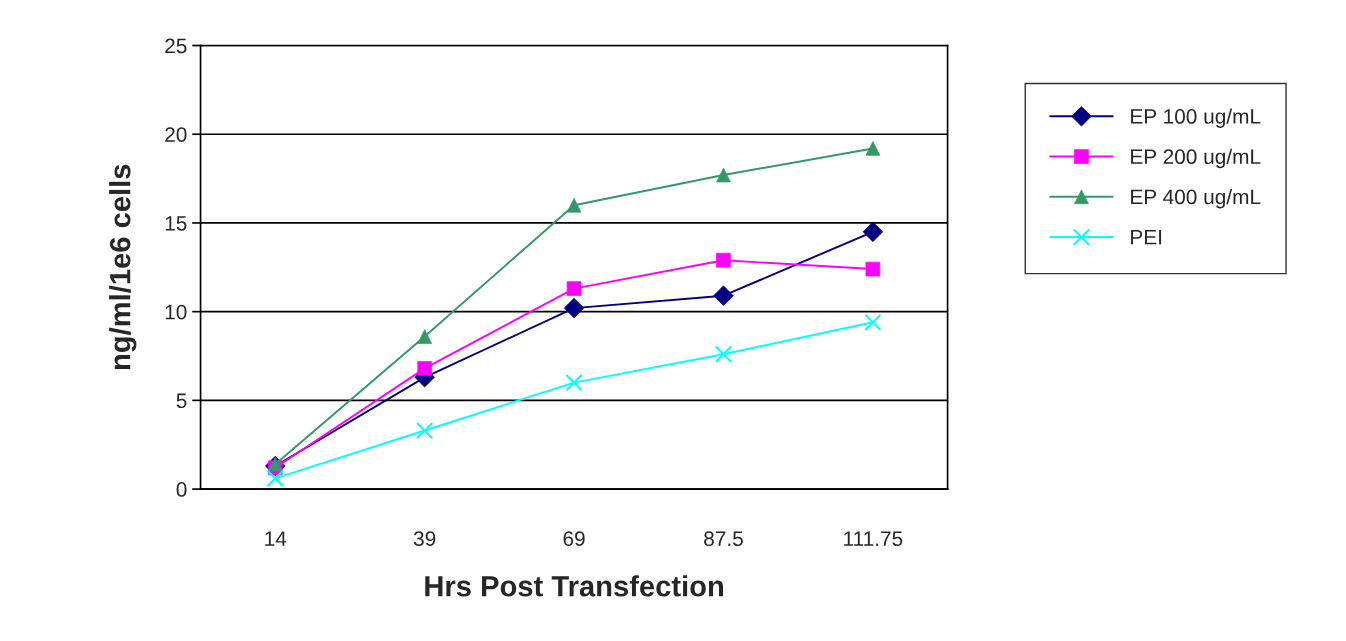 The height and width of the screenshot is (641, 1346). Describe the element at coordinates (574, 539) in the screenshot. I see `x-tick-label: 69` at that location.